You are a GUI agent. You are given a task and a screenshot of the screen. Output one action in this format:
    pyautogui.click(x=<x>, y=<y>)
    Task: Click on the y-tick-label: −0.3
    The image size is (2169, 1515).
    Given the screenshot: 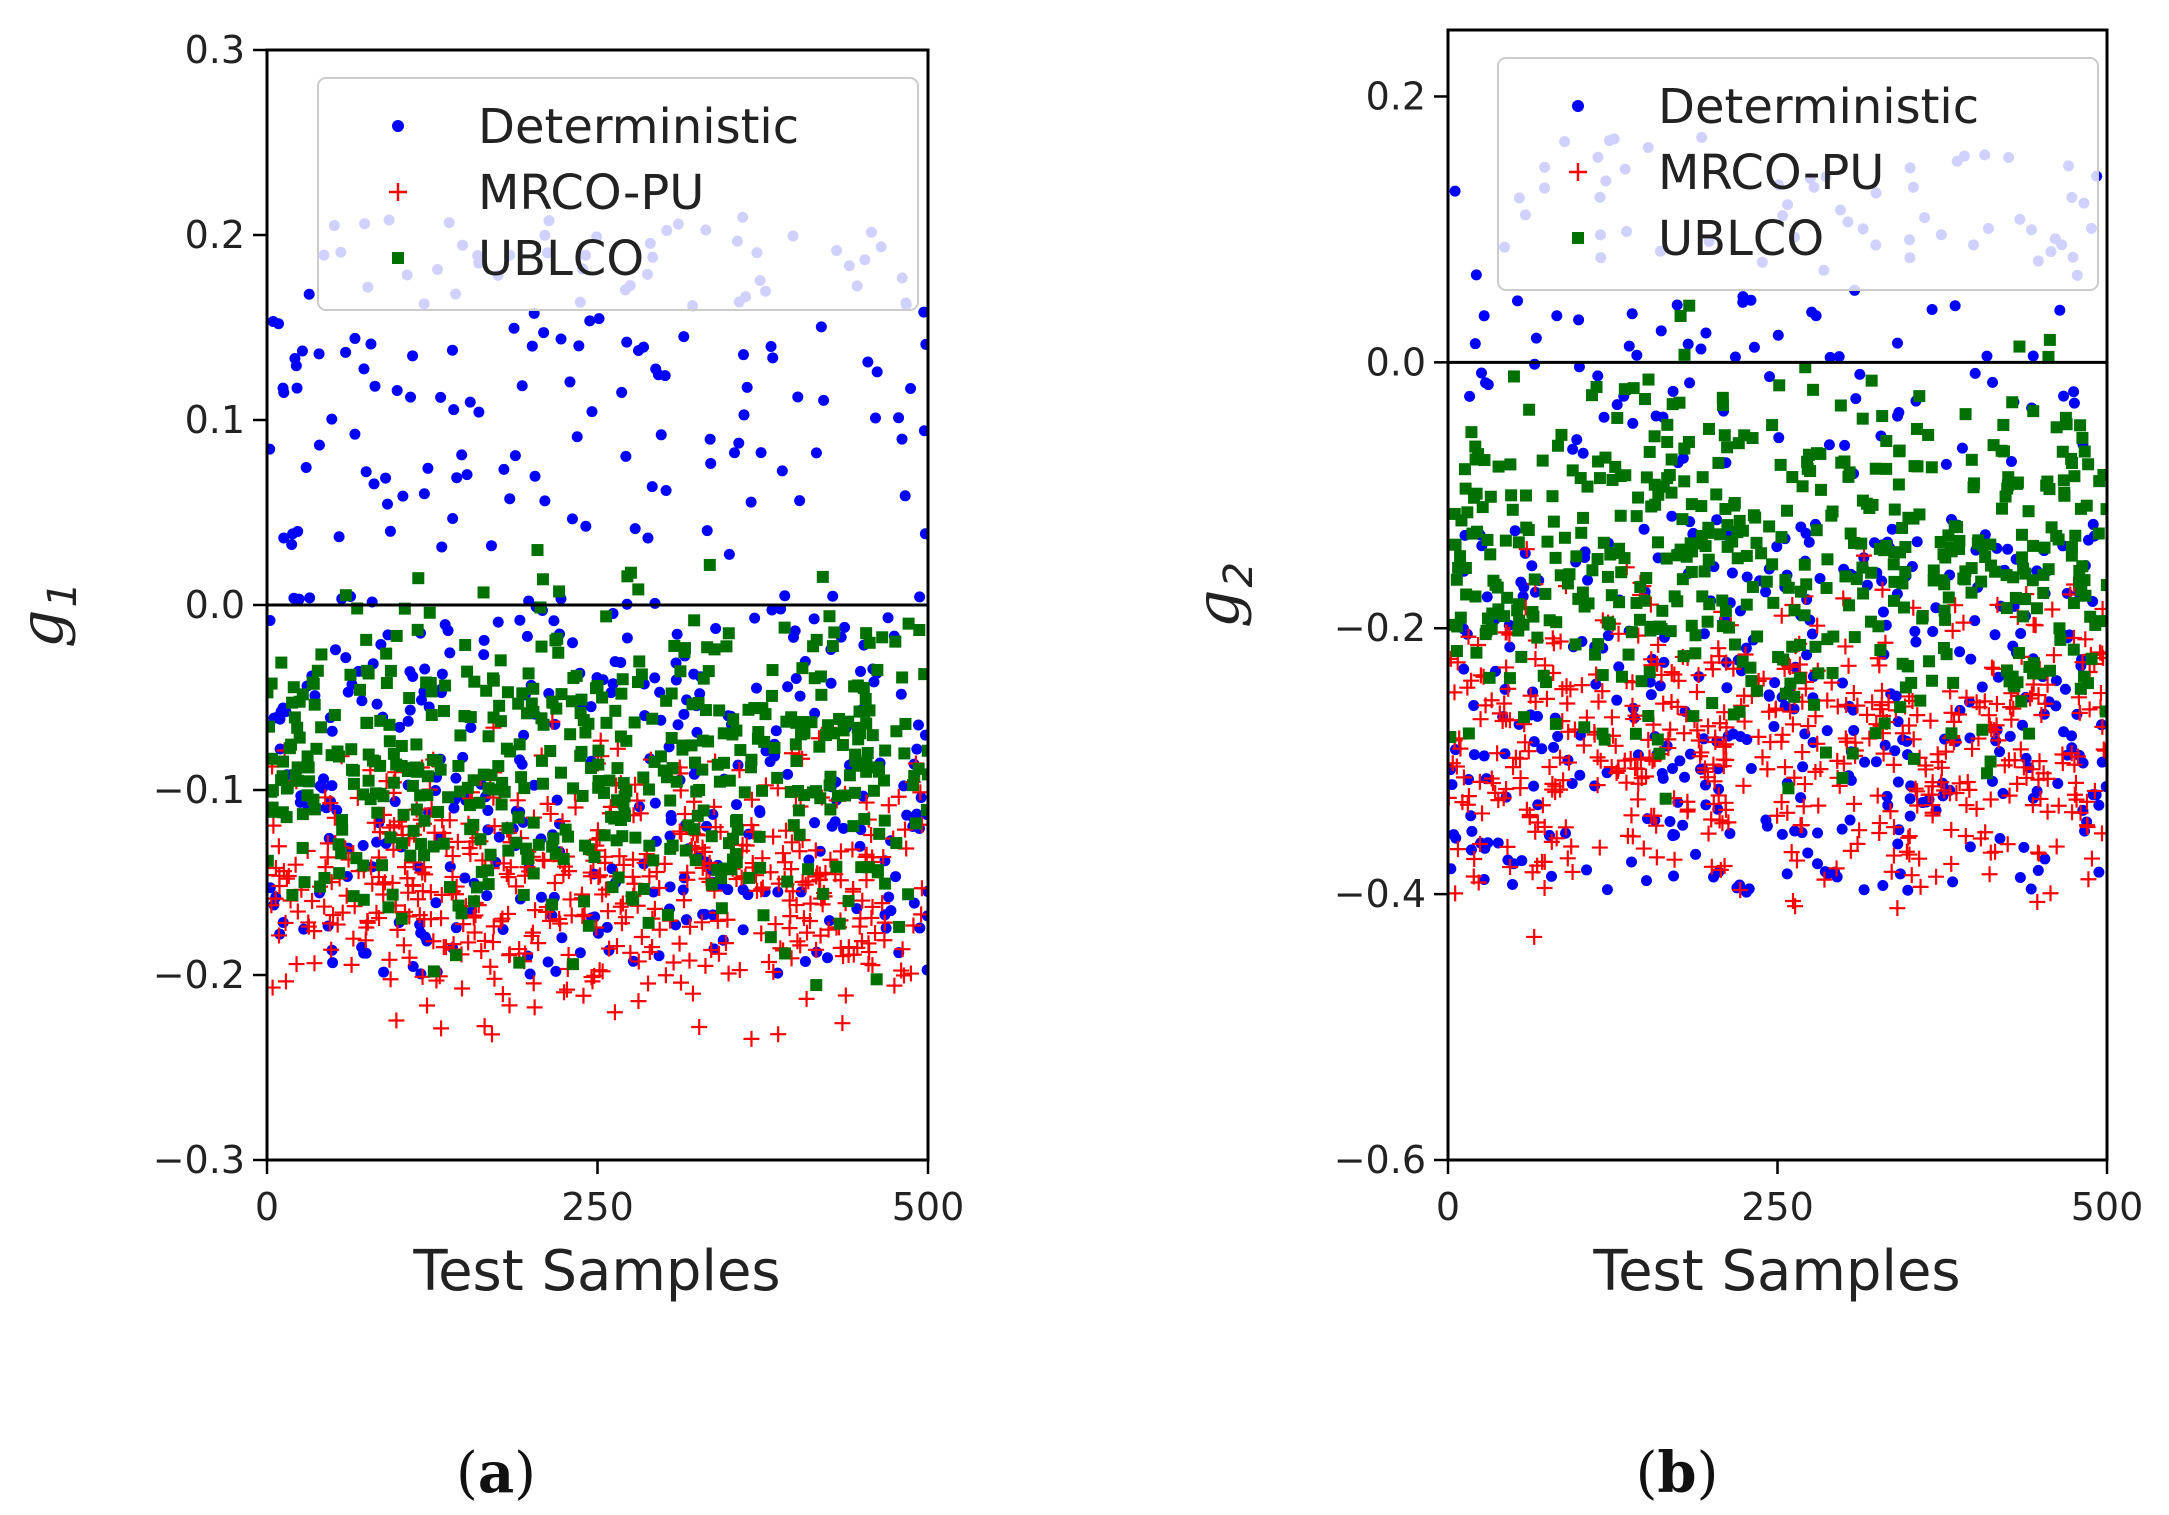 What is the action you would take?
    pyautogui.click(x=199, y=1160)
    